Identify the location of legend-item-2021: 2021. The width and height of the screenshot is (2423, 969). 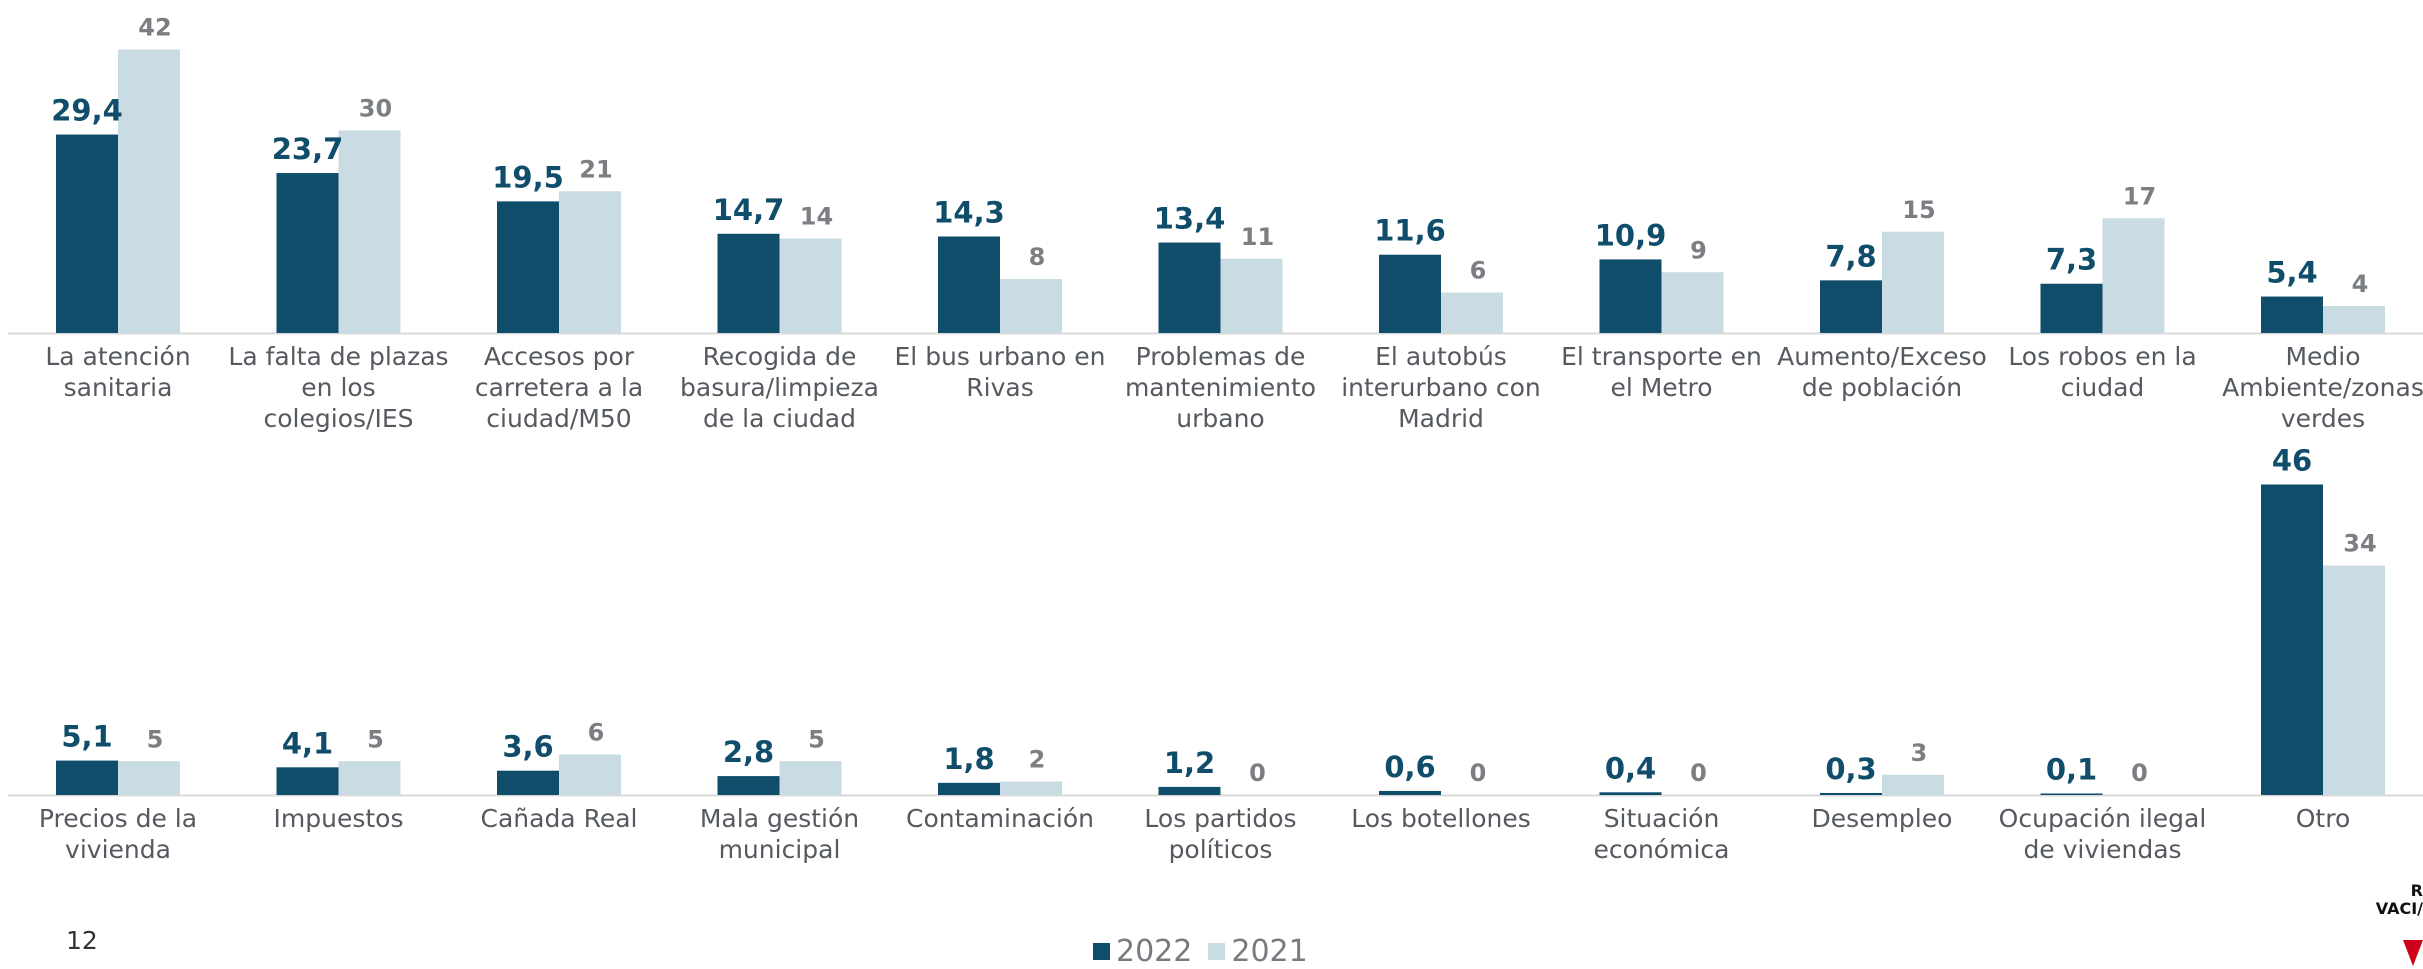
(1258, 951).